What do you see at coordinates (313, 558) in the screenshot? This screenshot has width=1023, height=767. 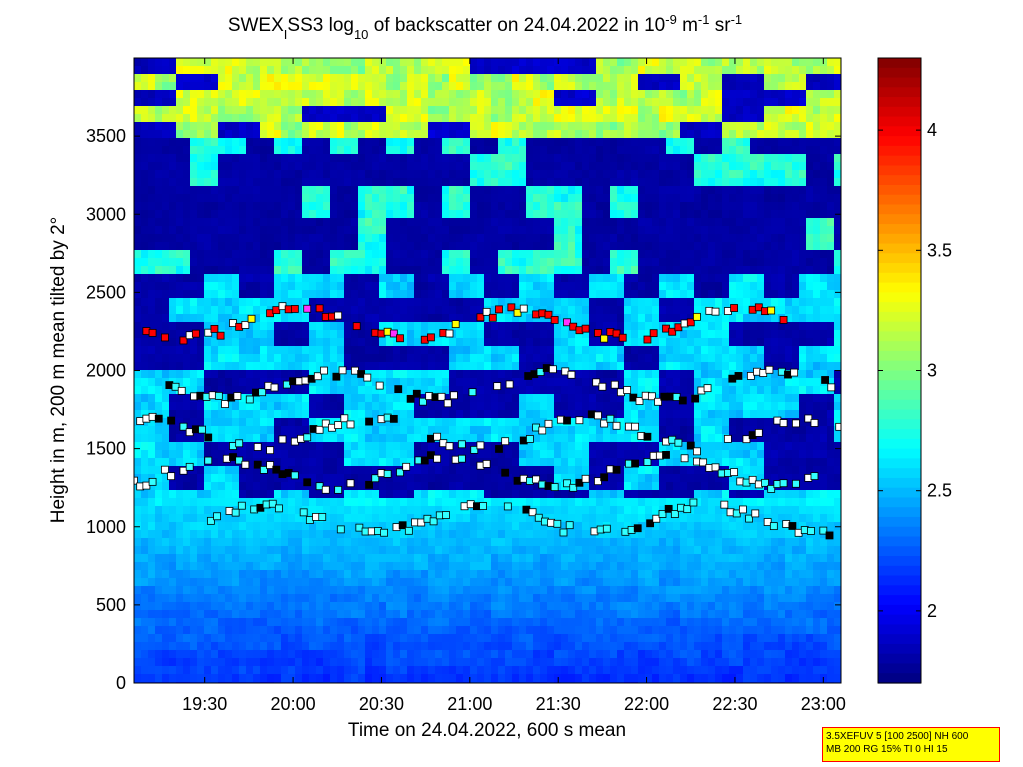 I see `heat-cell-2037` at bounding box center [313, 558].